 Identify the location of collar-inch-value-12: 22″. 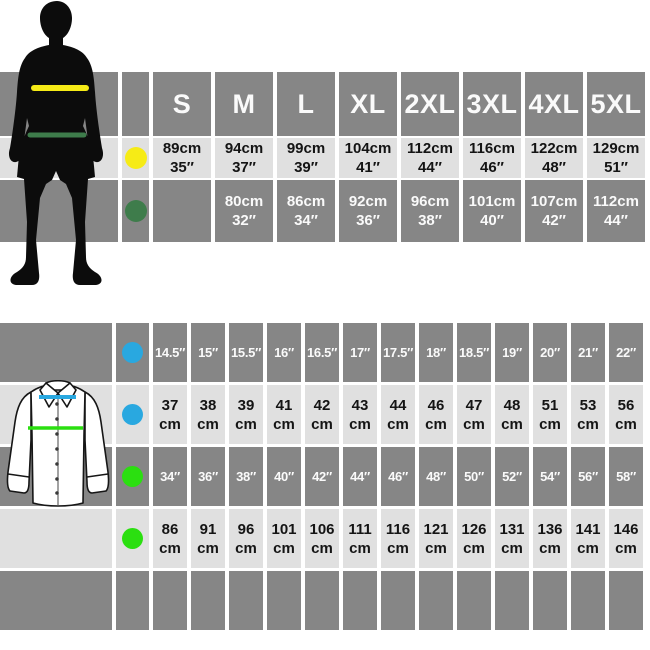
(626, 352).